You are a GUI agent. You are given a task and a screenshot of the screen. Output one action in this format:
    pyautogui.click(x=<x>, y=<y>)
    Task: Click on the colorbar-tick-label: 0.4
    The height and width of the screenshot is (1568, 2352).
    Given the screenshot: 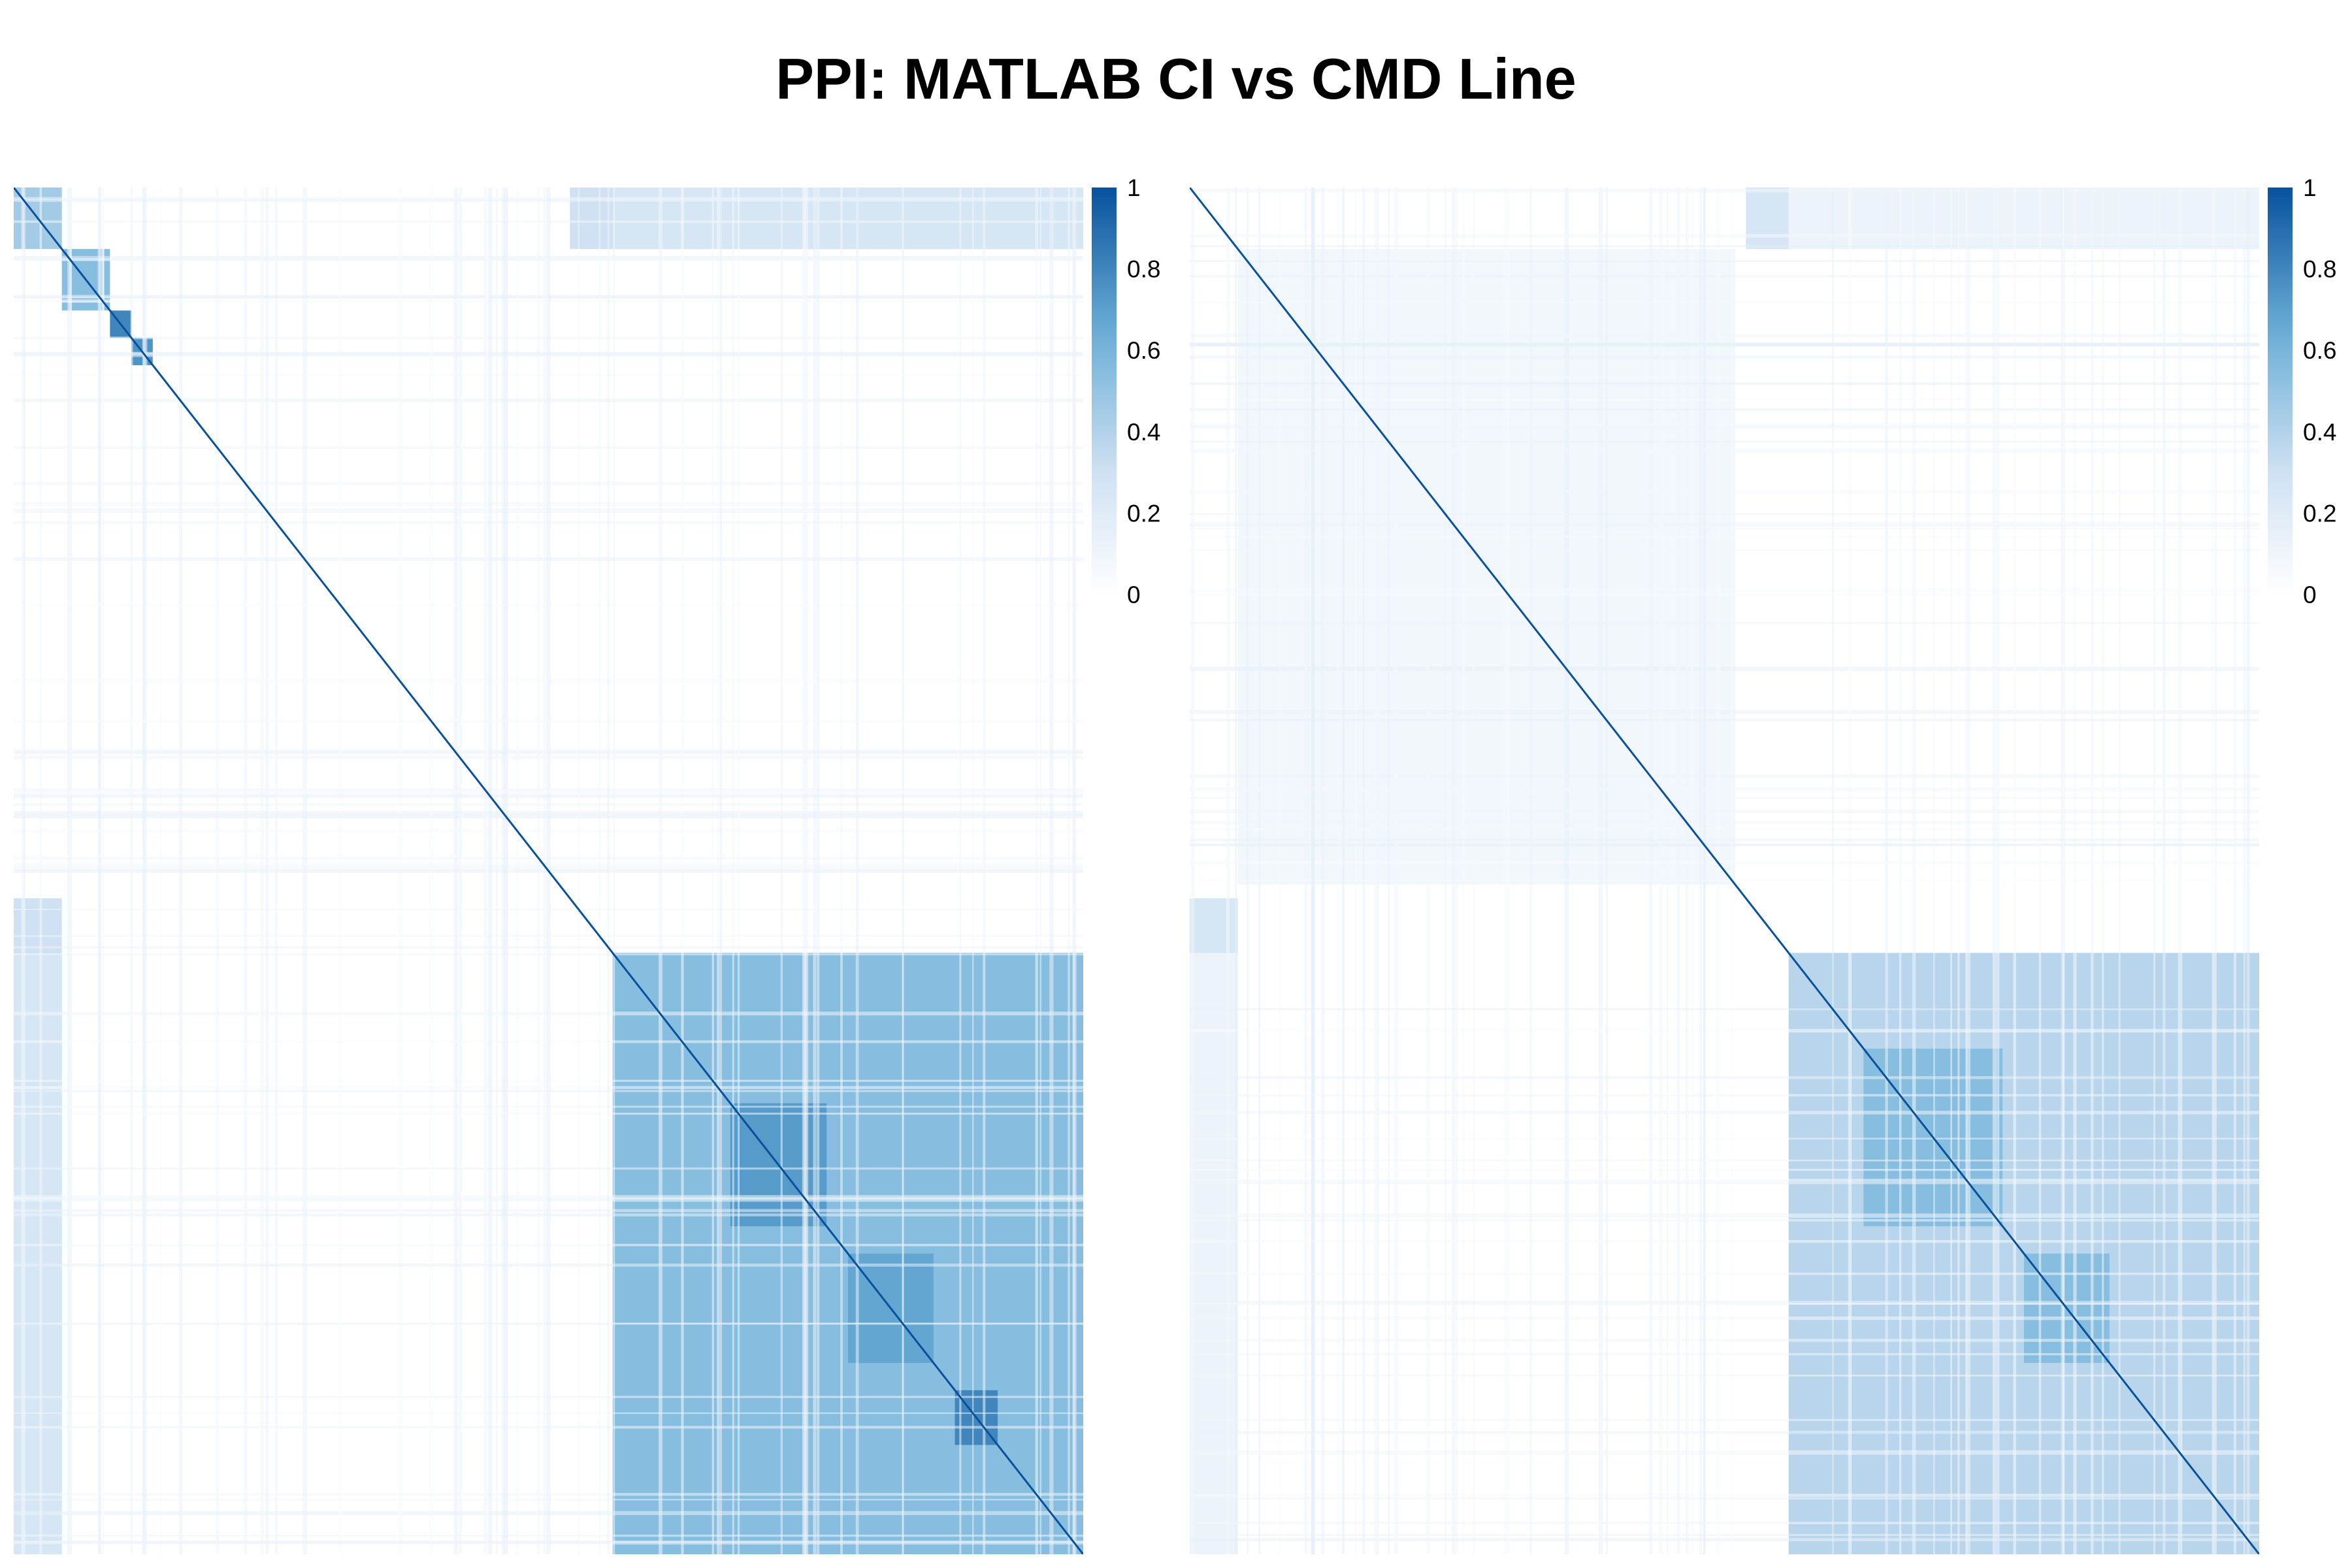 What is the action you would take?
    pyautogui.click(x=2319, y=432)
    